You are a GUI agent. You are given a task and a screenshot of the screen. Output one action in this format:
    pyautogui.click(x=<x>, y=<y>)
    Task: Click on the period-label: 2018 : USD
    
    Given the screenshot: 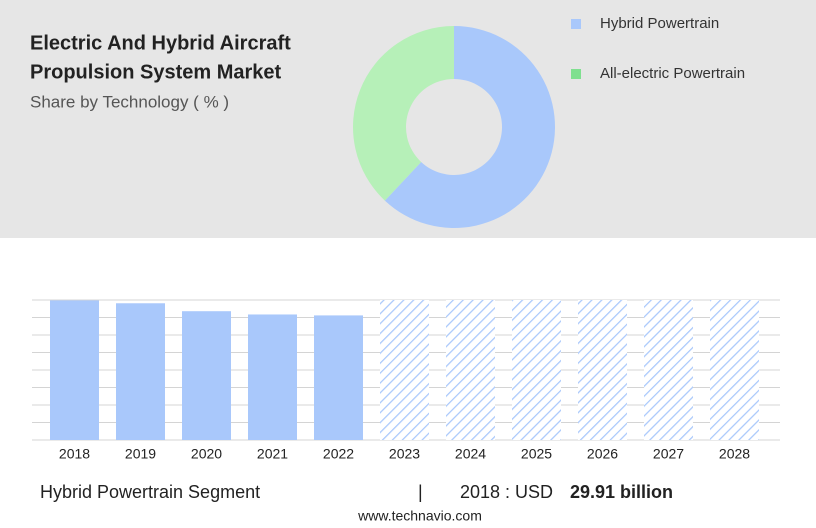 What is the action you would take?
    pyautogui.click(x=506, y=492)
    